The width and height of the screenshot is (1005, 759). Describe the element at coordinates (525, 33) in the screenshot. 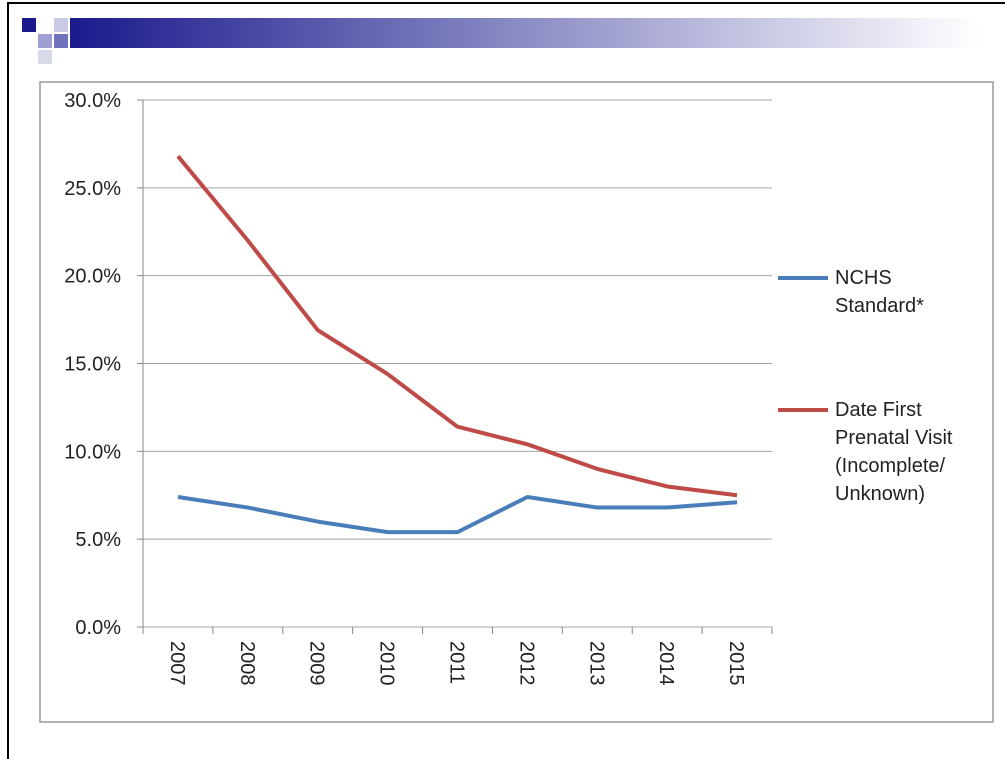

I see `header-bar` at that location.